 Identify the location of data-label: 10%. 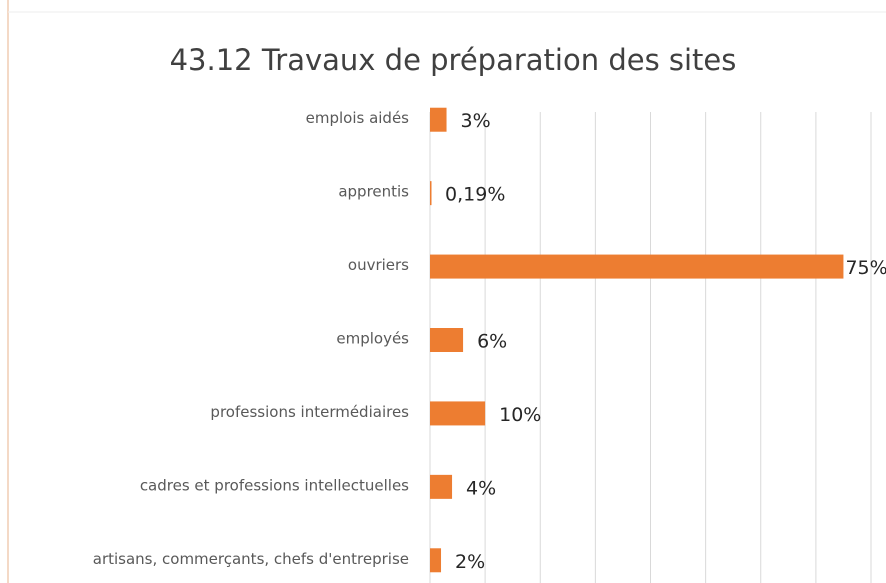
(520, 415).